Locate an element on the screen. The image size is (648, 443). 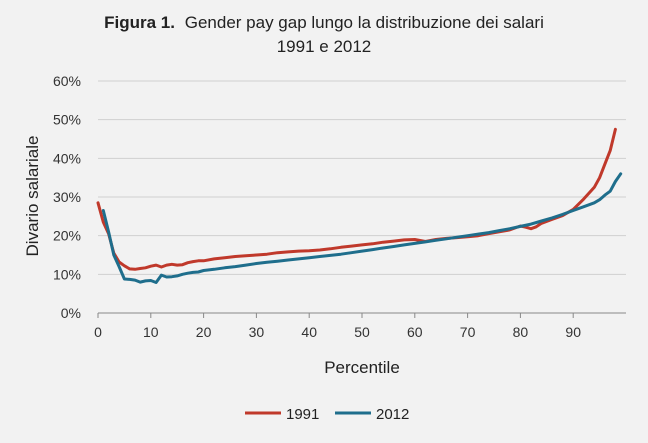
chart-title-line2: 1991 e 2012 is located at coordinates (324, 46).